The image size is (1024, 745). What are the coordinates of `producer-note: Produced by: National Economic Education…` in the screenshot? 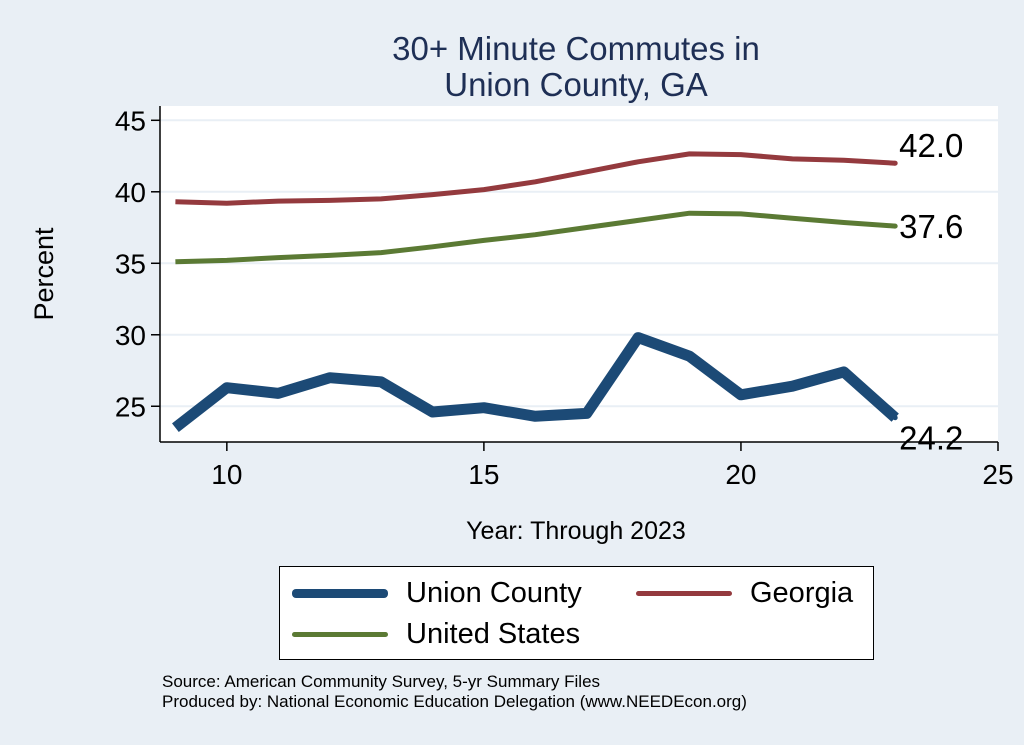 It's located at (454, 701).